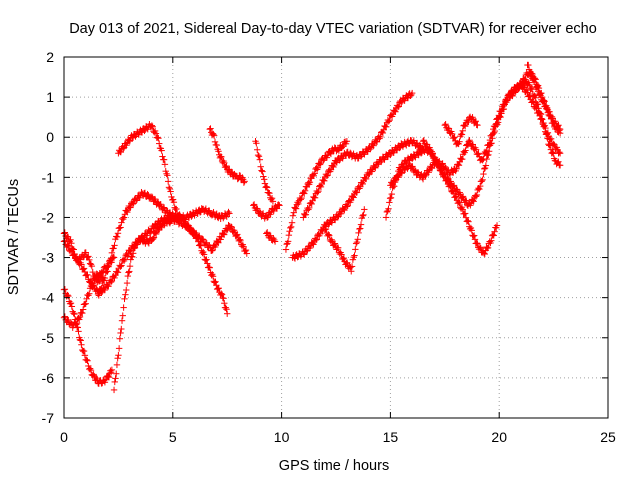 The image size is (640, 480). What do you see at coordinates (266, 211) in the screenshot?
I see `series-track-j` at bounding box center [266, 211].